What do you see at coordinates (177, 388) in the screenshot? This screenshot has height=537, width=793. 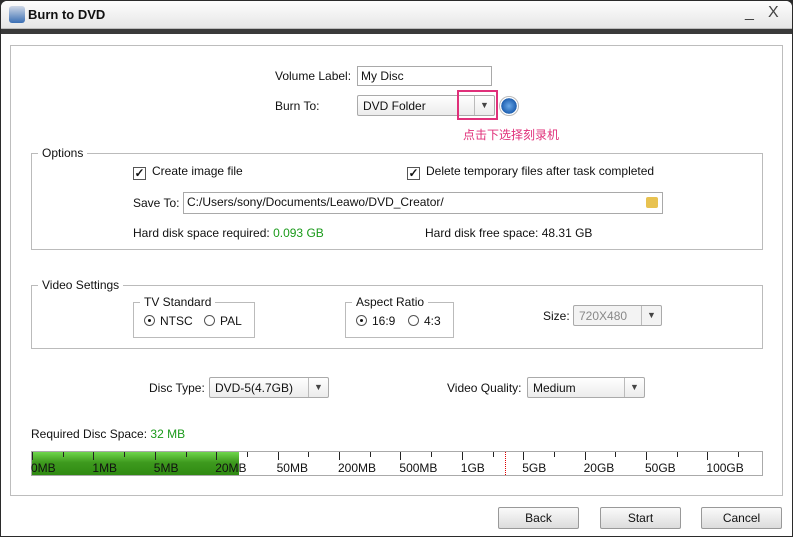 I see `disc-type-label: Disc Type:` at bounding box center [177, 388].